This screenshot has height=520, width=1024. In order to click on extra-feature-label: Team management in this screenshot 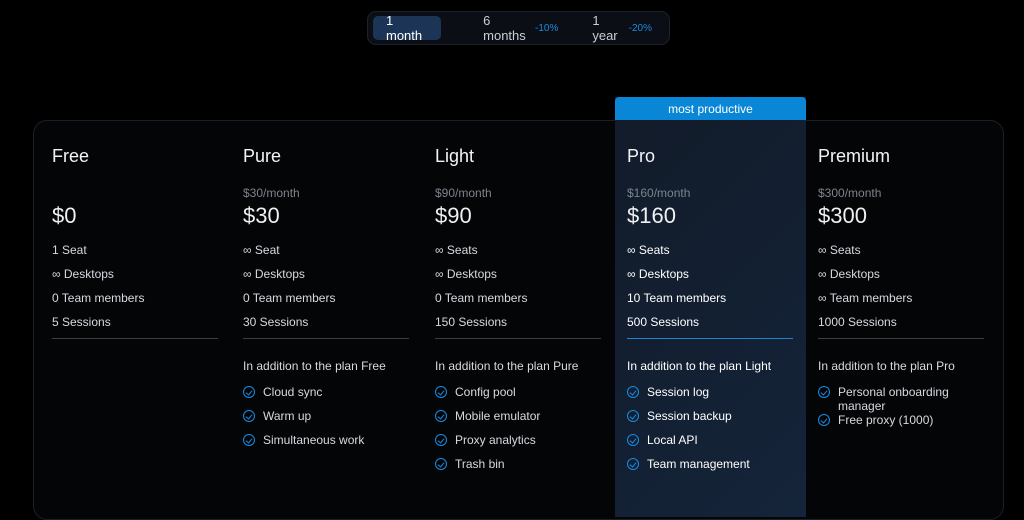, I will do `click(698, 464)`.